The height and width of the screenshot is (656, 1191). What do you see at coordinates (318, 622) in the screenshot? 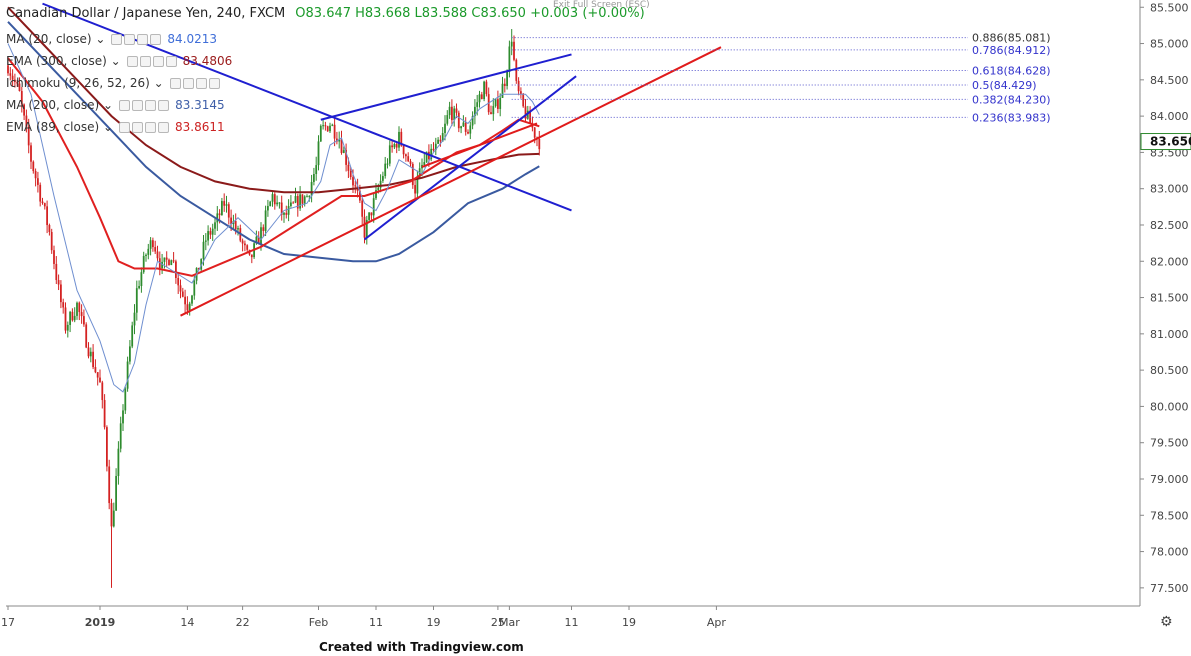
I see `x-tick-label: Feb` at bounding box center [318, 622].